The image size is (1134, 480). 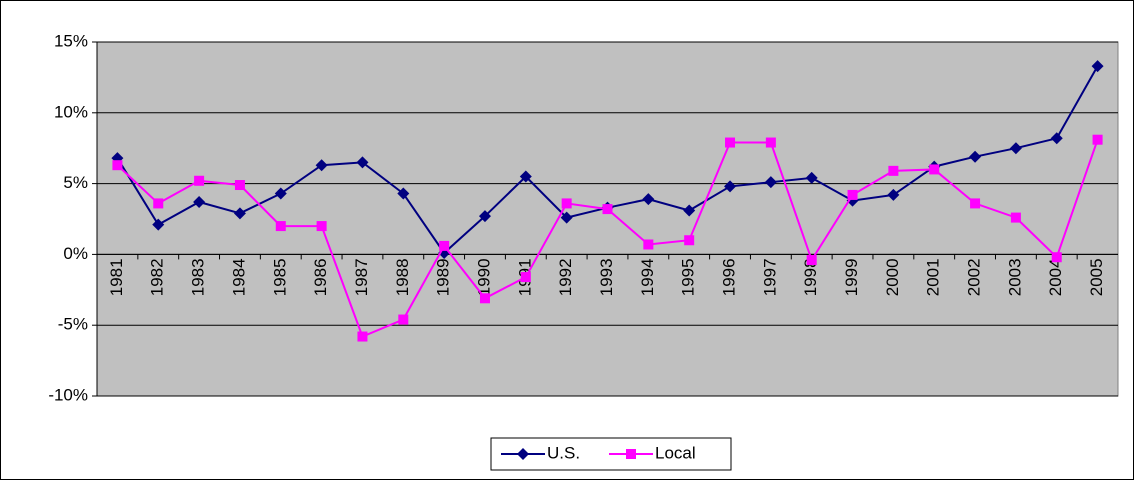 What do you see at coordinates (361, 277) in the screenshot?
I see `x-tick-label: 1987` at bounding box center [361, 277].